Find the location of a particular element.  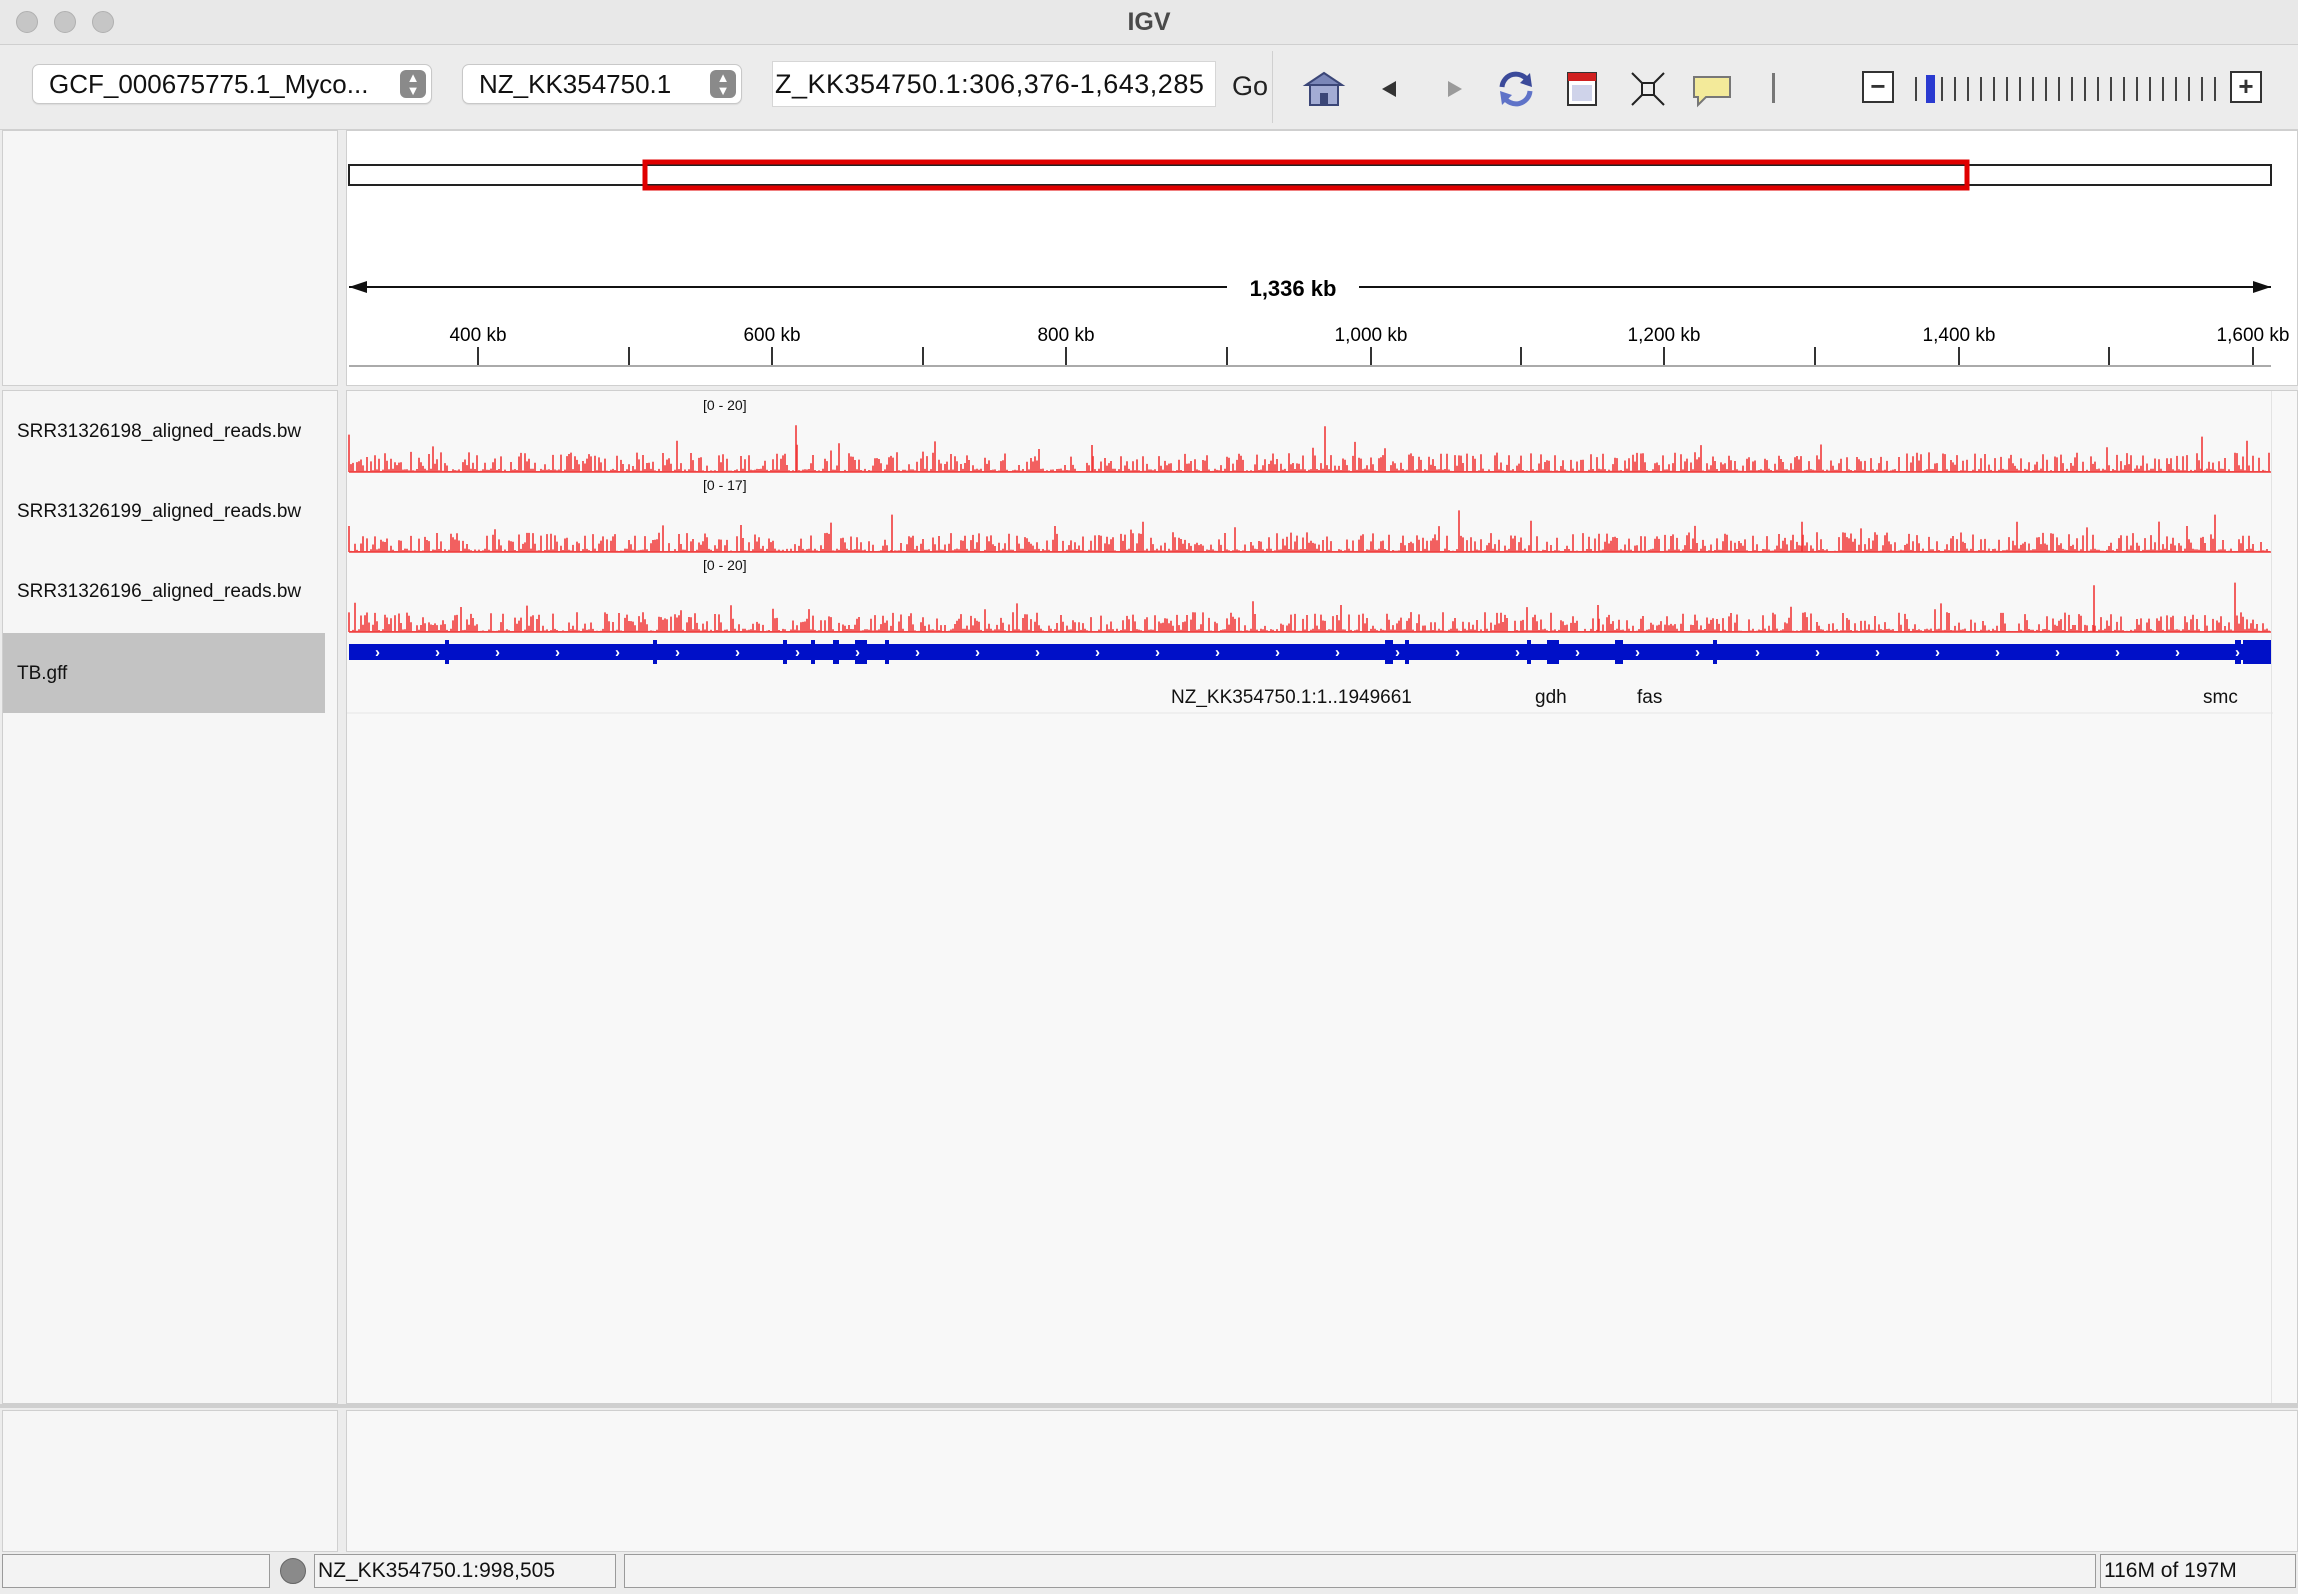

feature-name-panel is located at coordinates (170, 1481).